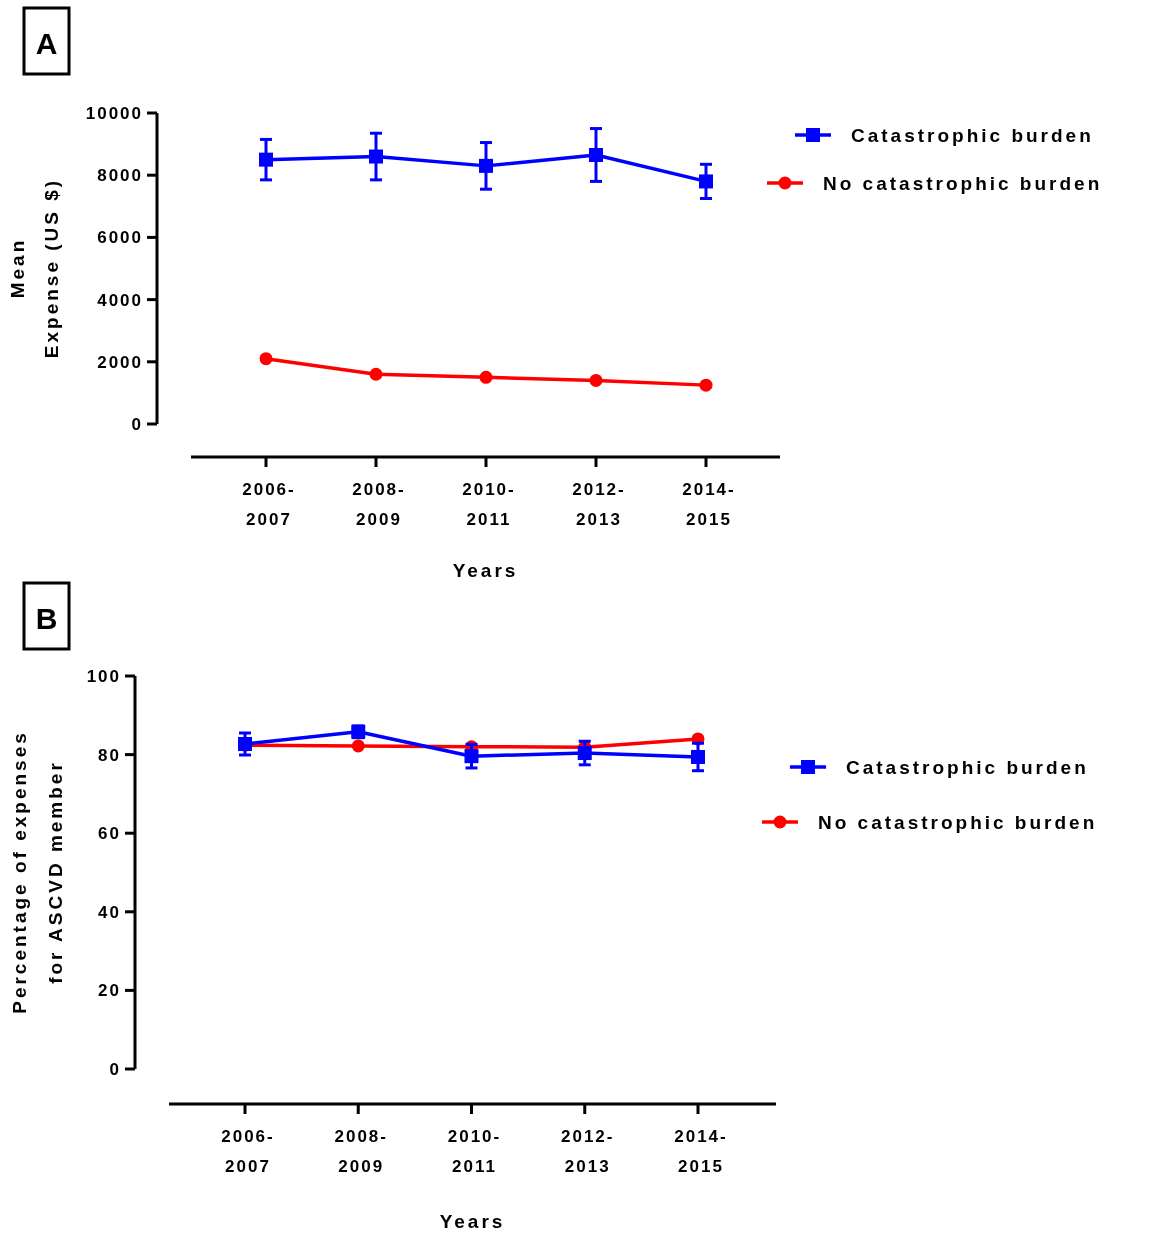 The width and height of the screenshot is (1151, 1239). I want to click on y-tick-label: 8000, so click(120, 176).